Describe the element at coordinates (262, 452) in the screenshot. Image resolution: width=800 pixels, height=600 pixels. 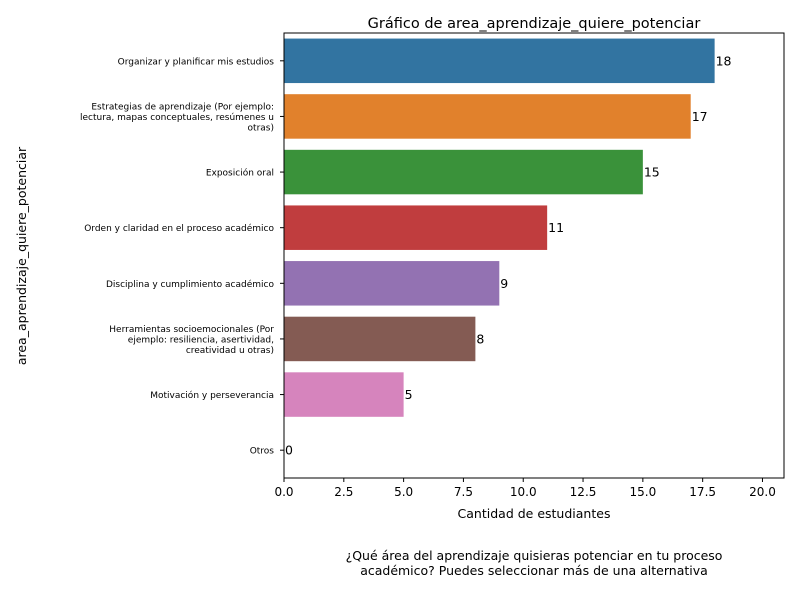
I see `category-label: Otros` at that location.